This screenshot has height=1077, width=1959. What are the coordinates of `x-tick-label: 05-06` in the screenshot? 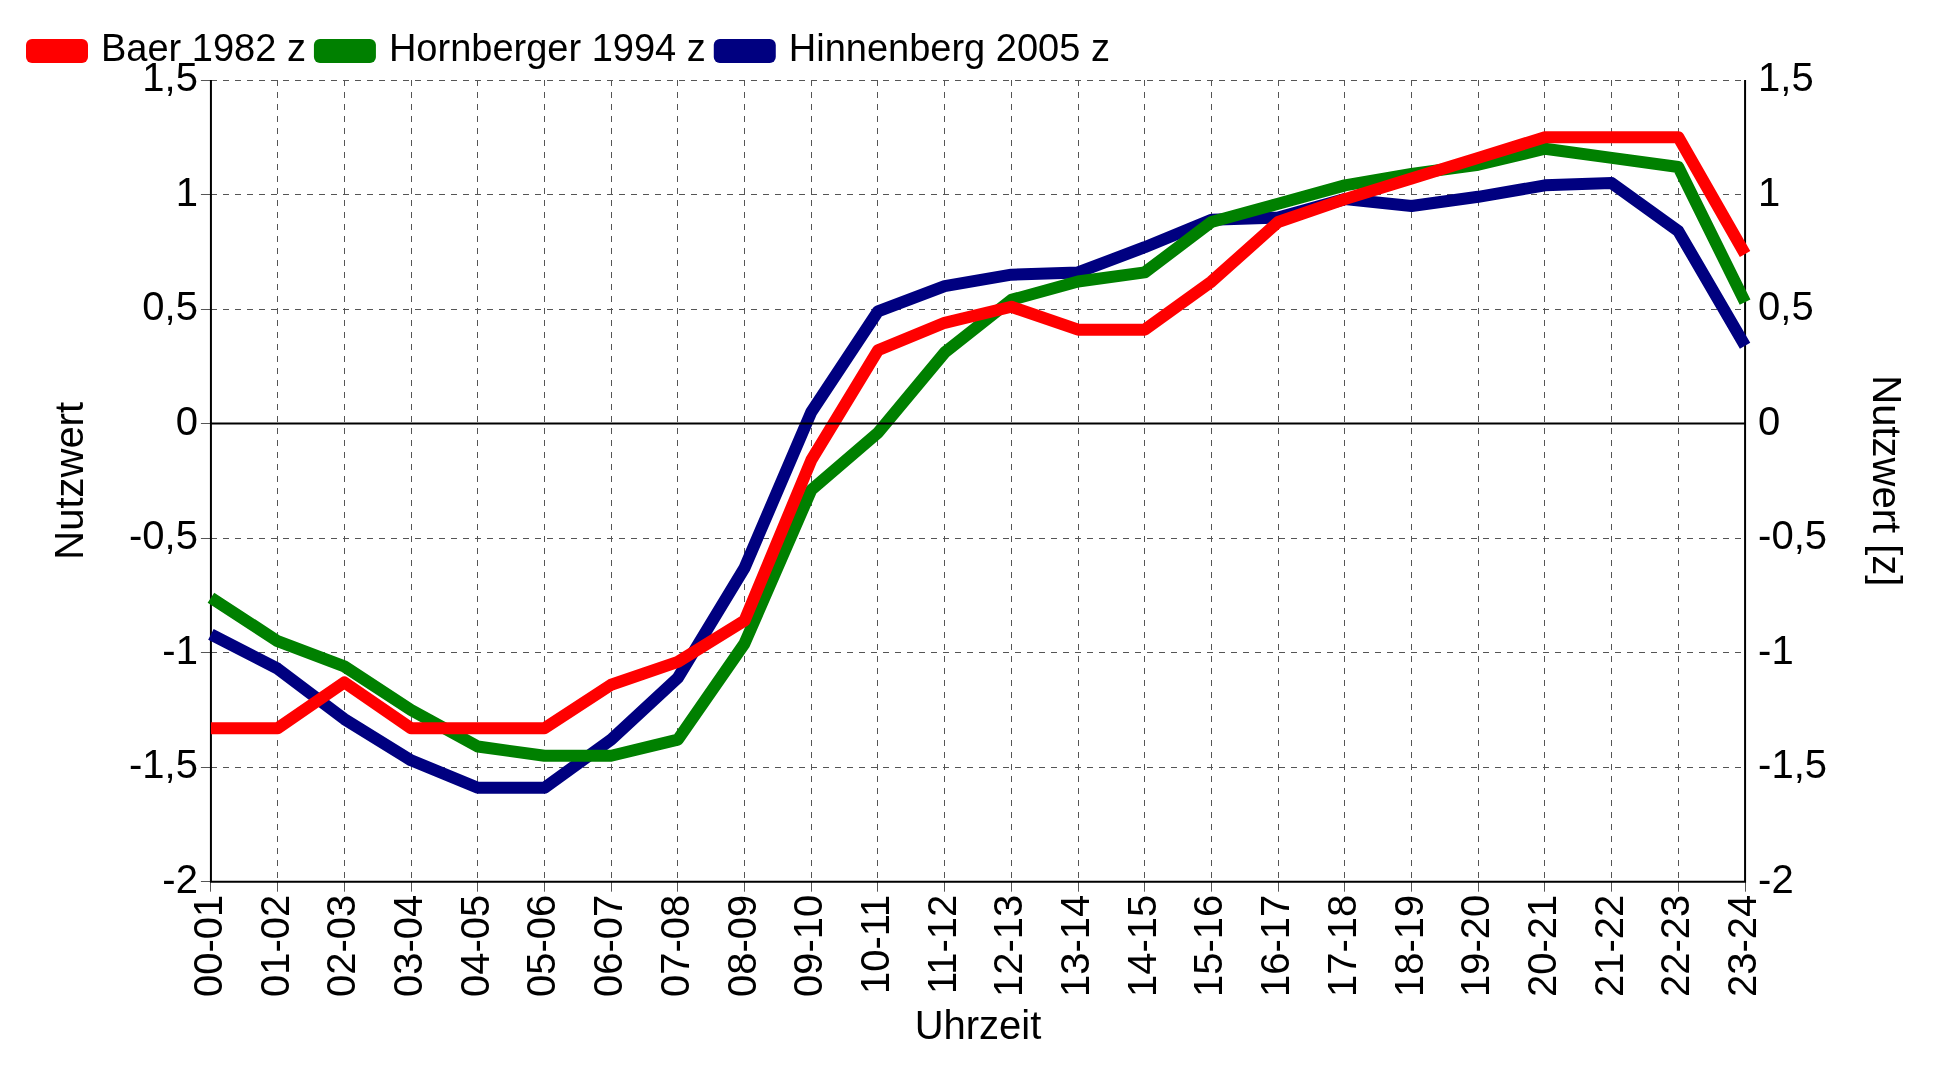 It's located at (541, 946).